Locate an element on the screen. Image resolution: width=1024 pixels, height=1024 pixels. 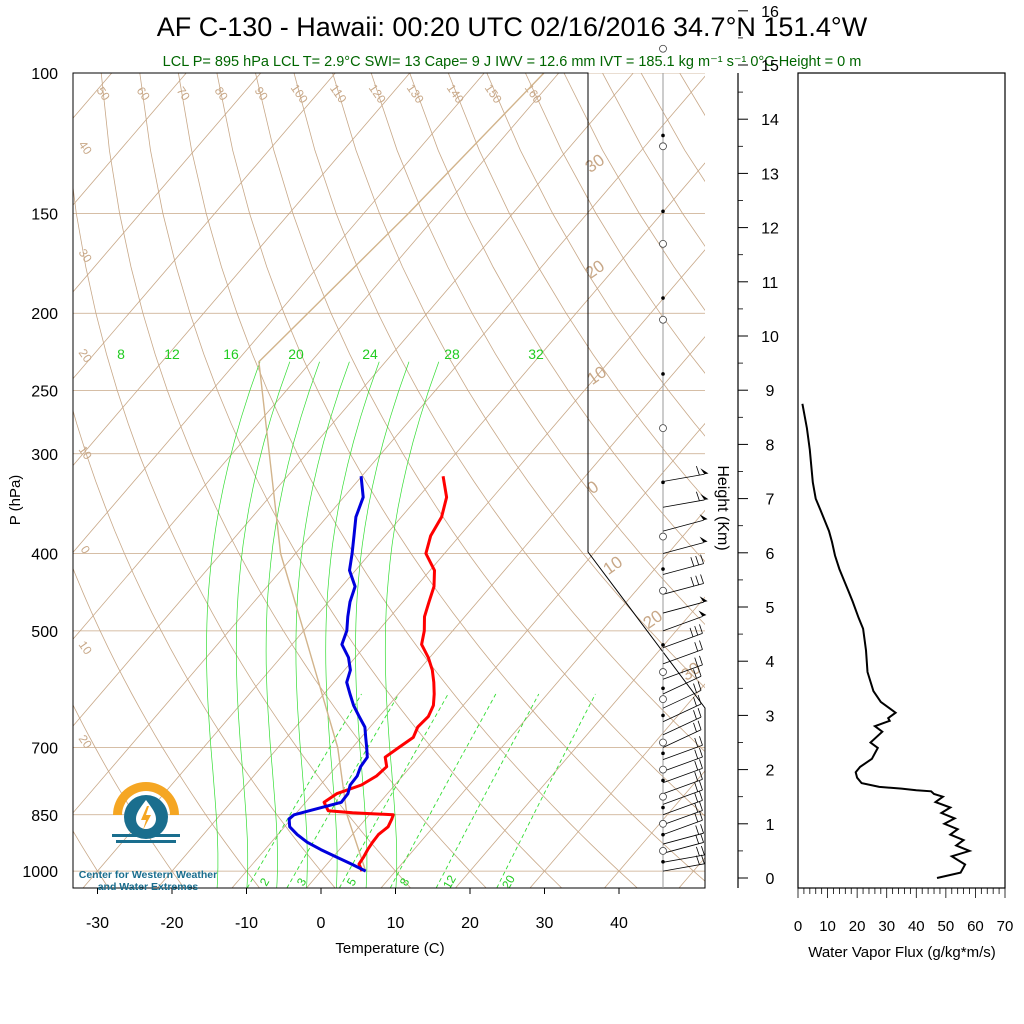
dry-adiabat-label: 0 is located at coordinates (593, 487).